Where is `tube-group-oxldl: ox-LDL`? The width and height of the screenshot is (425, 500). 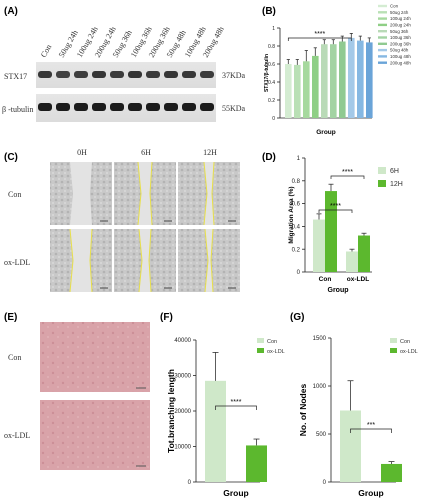 tube-group-oxldl: ox-LDL is located at coordinates (17, 435).